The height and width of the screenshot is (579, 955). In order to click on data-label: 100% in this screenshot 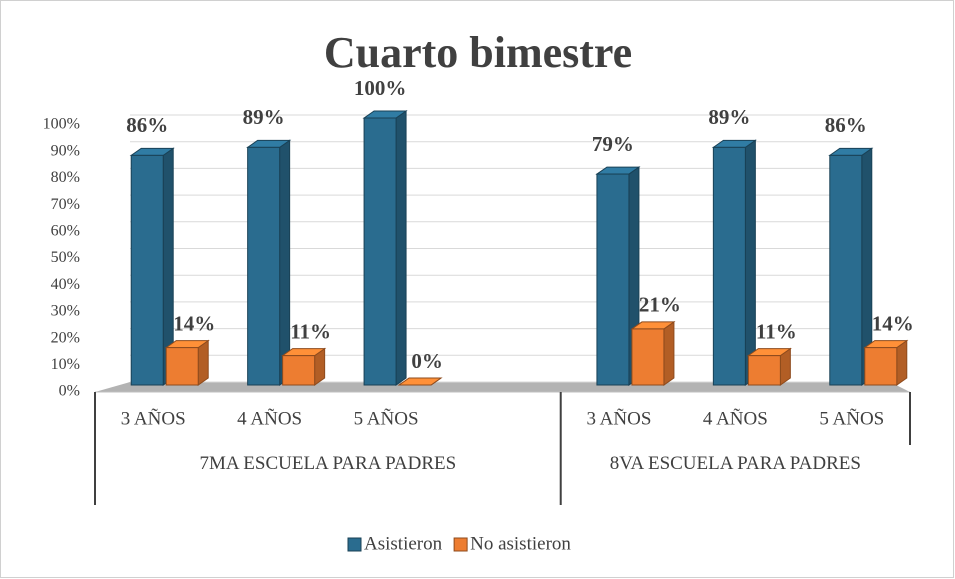, I will do `click(380, 88)`.